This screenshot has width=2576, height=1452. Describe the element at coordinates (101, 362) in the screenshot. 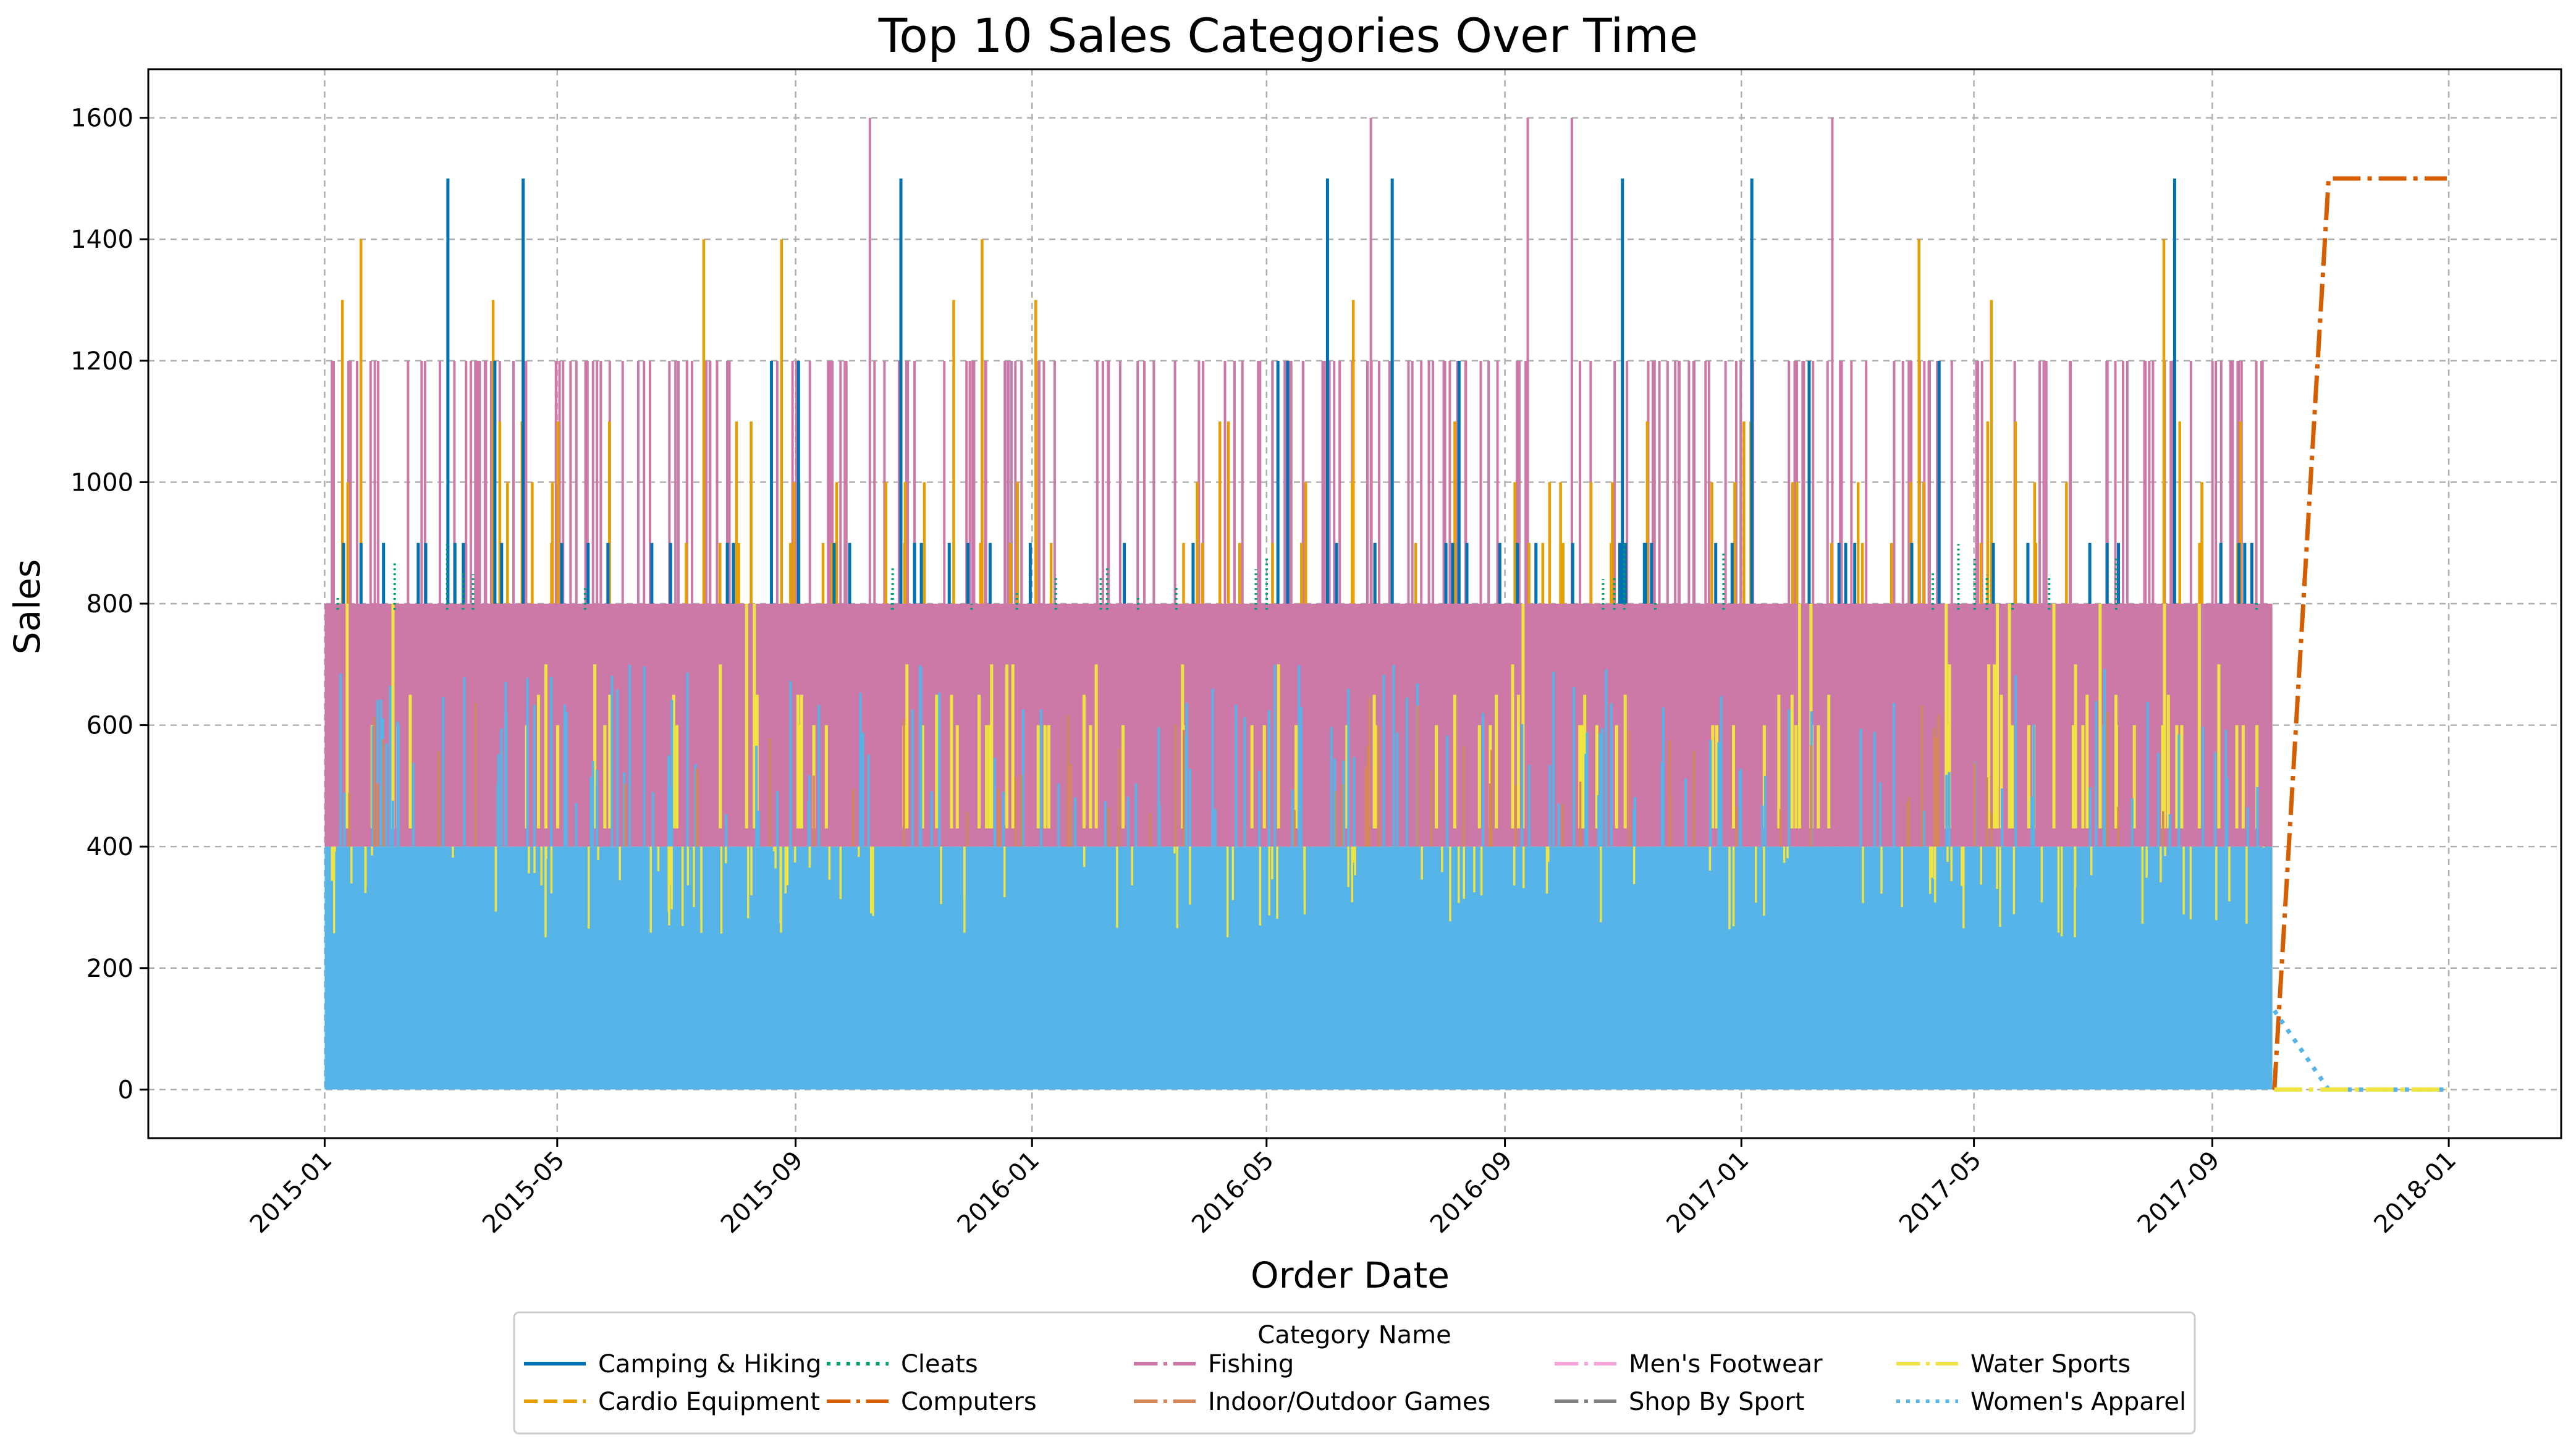

I see `y-tick-label: 1200` at that location.